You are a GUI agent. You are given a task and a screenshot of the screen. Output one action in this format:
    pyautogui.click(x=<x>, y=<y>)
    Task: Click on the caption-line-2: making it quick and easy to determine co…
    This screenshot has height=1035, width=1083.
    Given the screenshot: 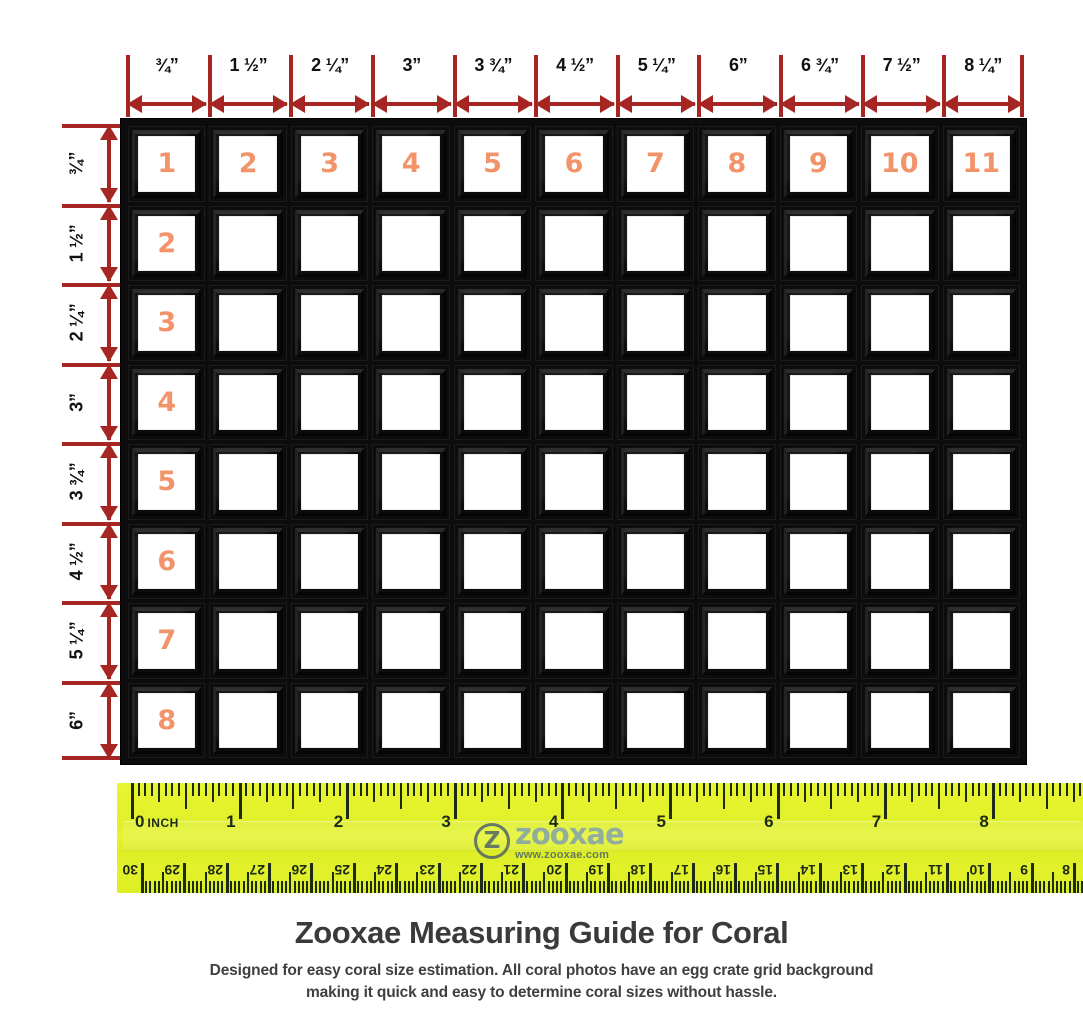 What is the action you would take?
    pyautogui.click(x=541, y=992)
    